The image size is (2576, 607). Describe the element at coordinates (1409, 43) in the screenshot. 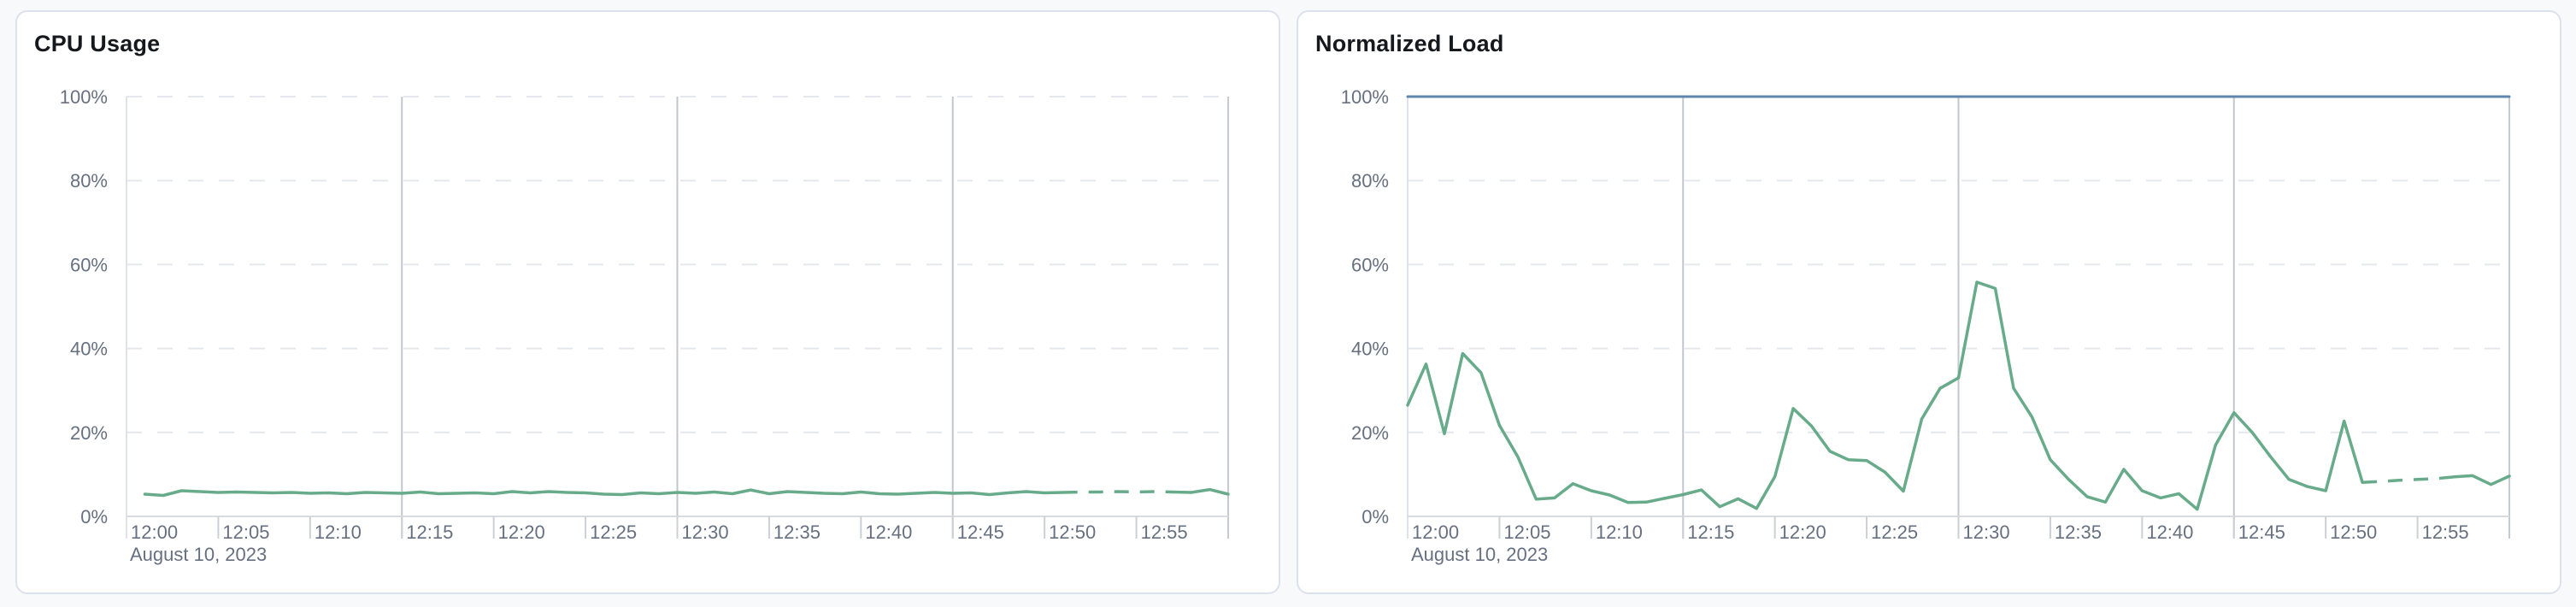

I see `normalized-load-chart-title: Normalized Load` at that location.